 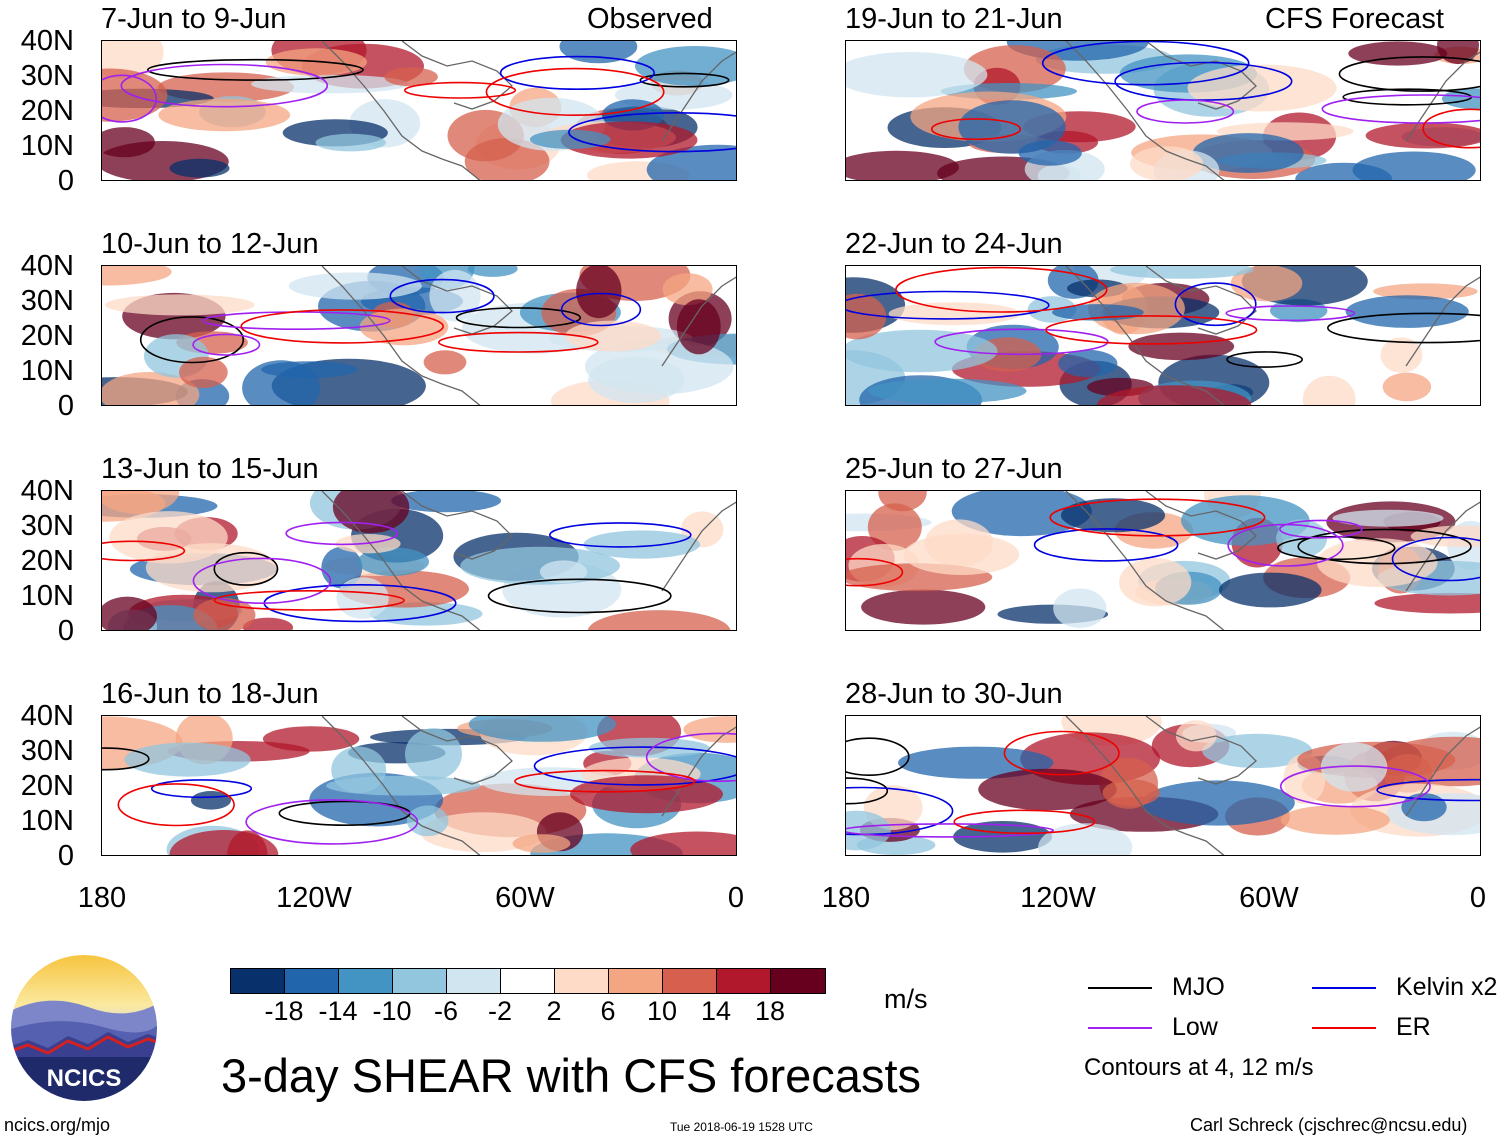 I want to click on lat-label: 10N, so click(x=47, y=821).